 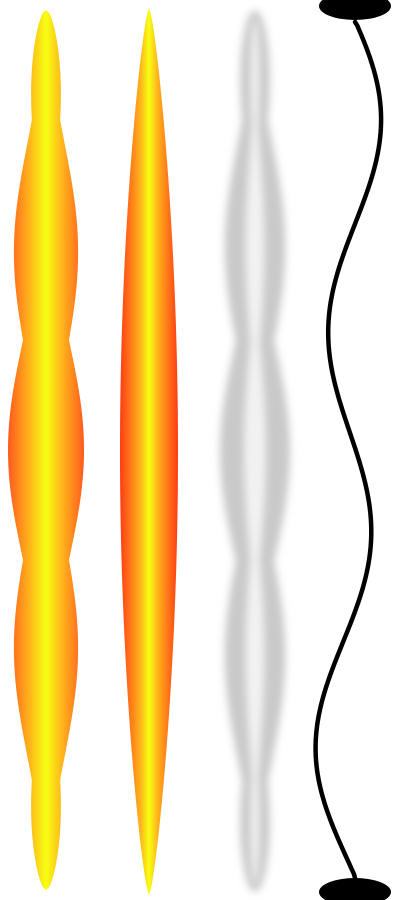 I want to click on fundamental-mode-profile, so click(x=149, y=451).